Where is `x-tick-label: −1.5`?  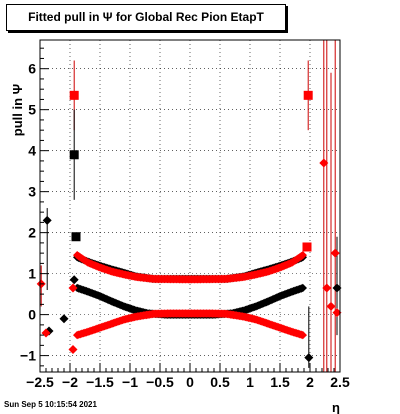
x-tick-label: −1.5 is located at coordinates (100, 382).